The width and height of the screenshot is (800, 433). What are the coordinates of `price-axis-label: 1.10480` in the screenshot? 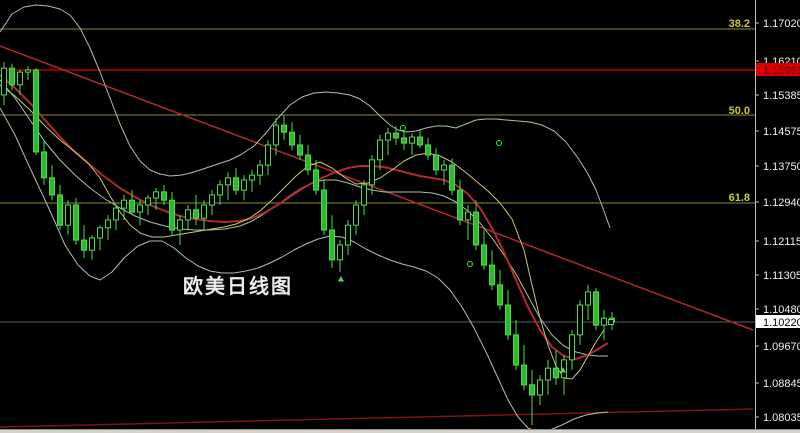 It's located at (781, 310).